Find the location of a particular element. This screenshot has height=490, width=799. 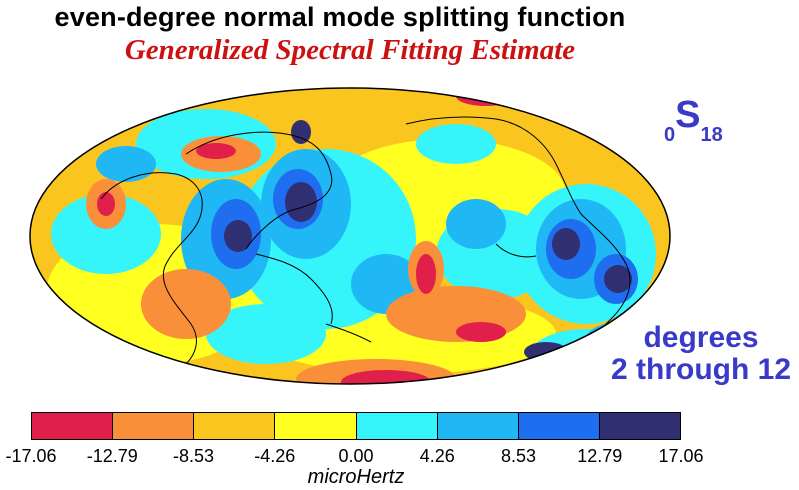

mode-label-subscript: 18 is located at coordinates (711, 135).